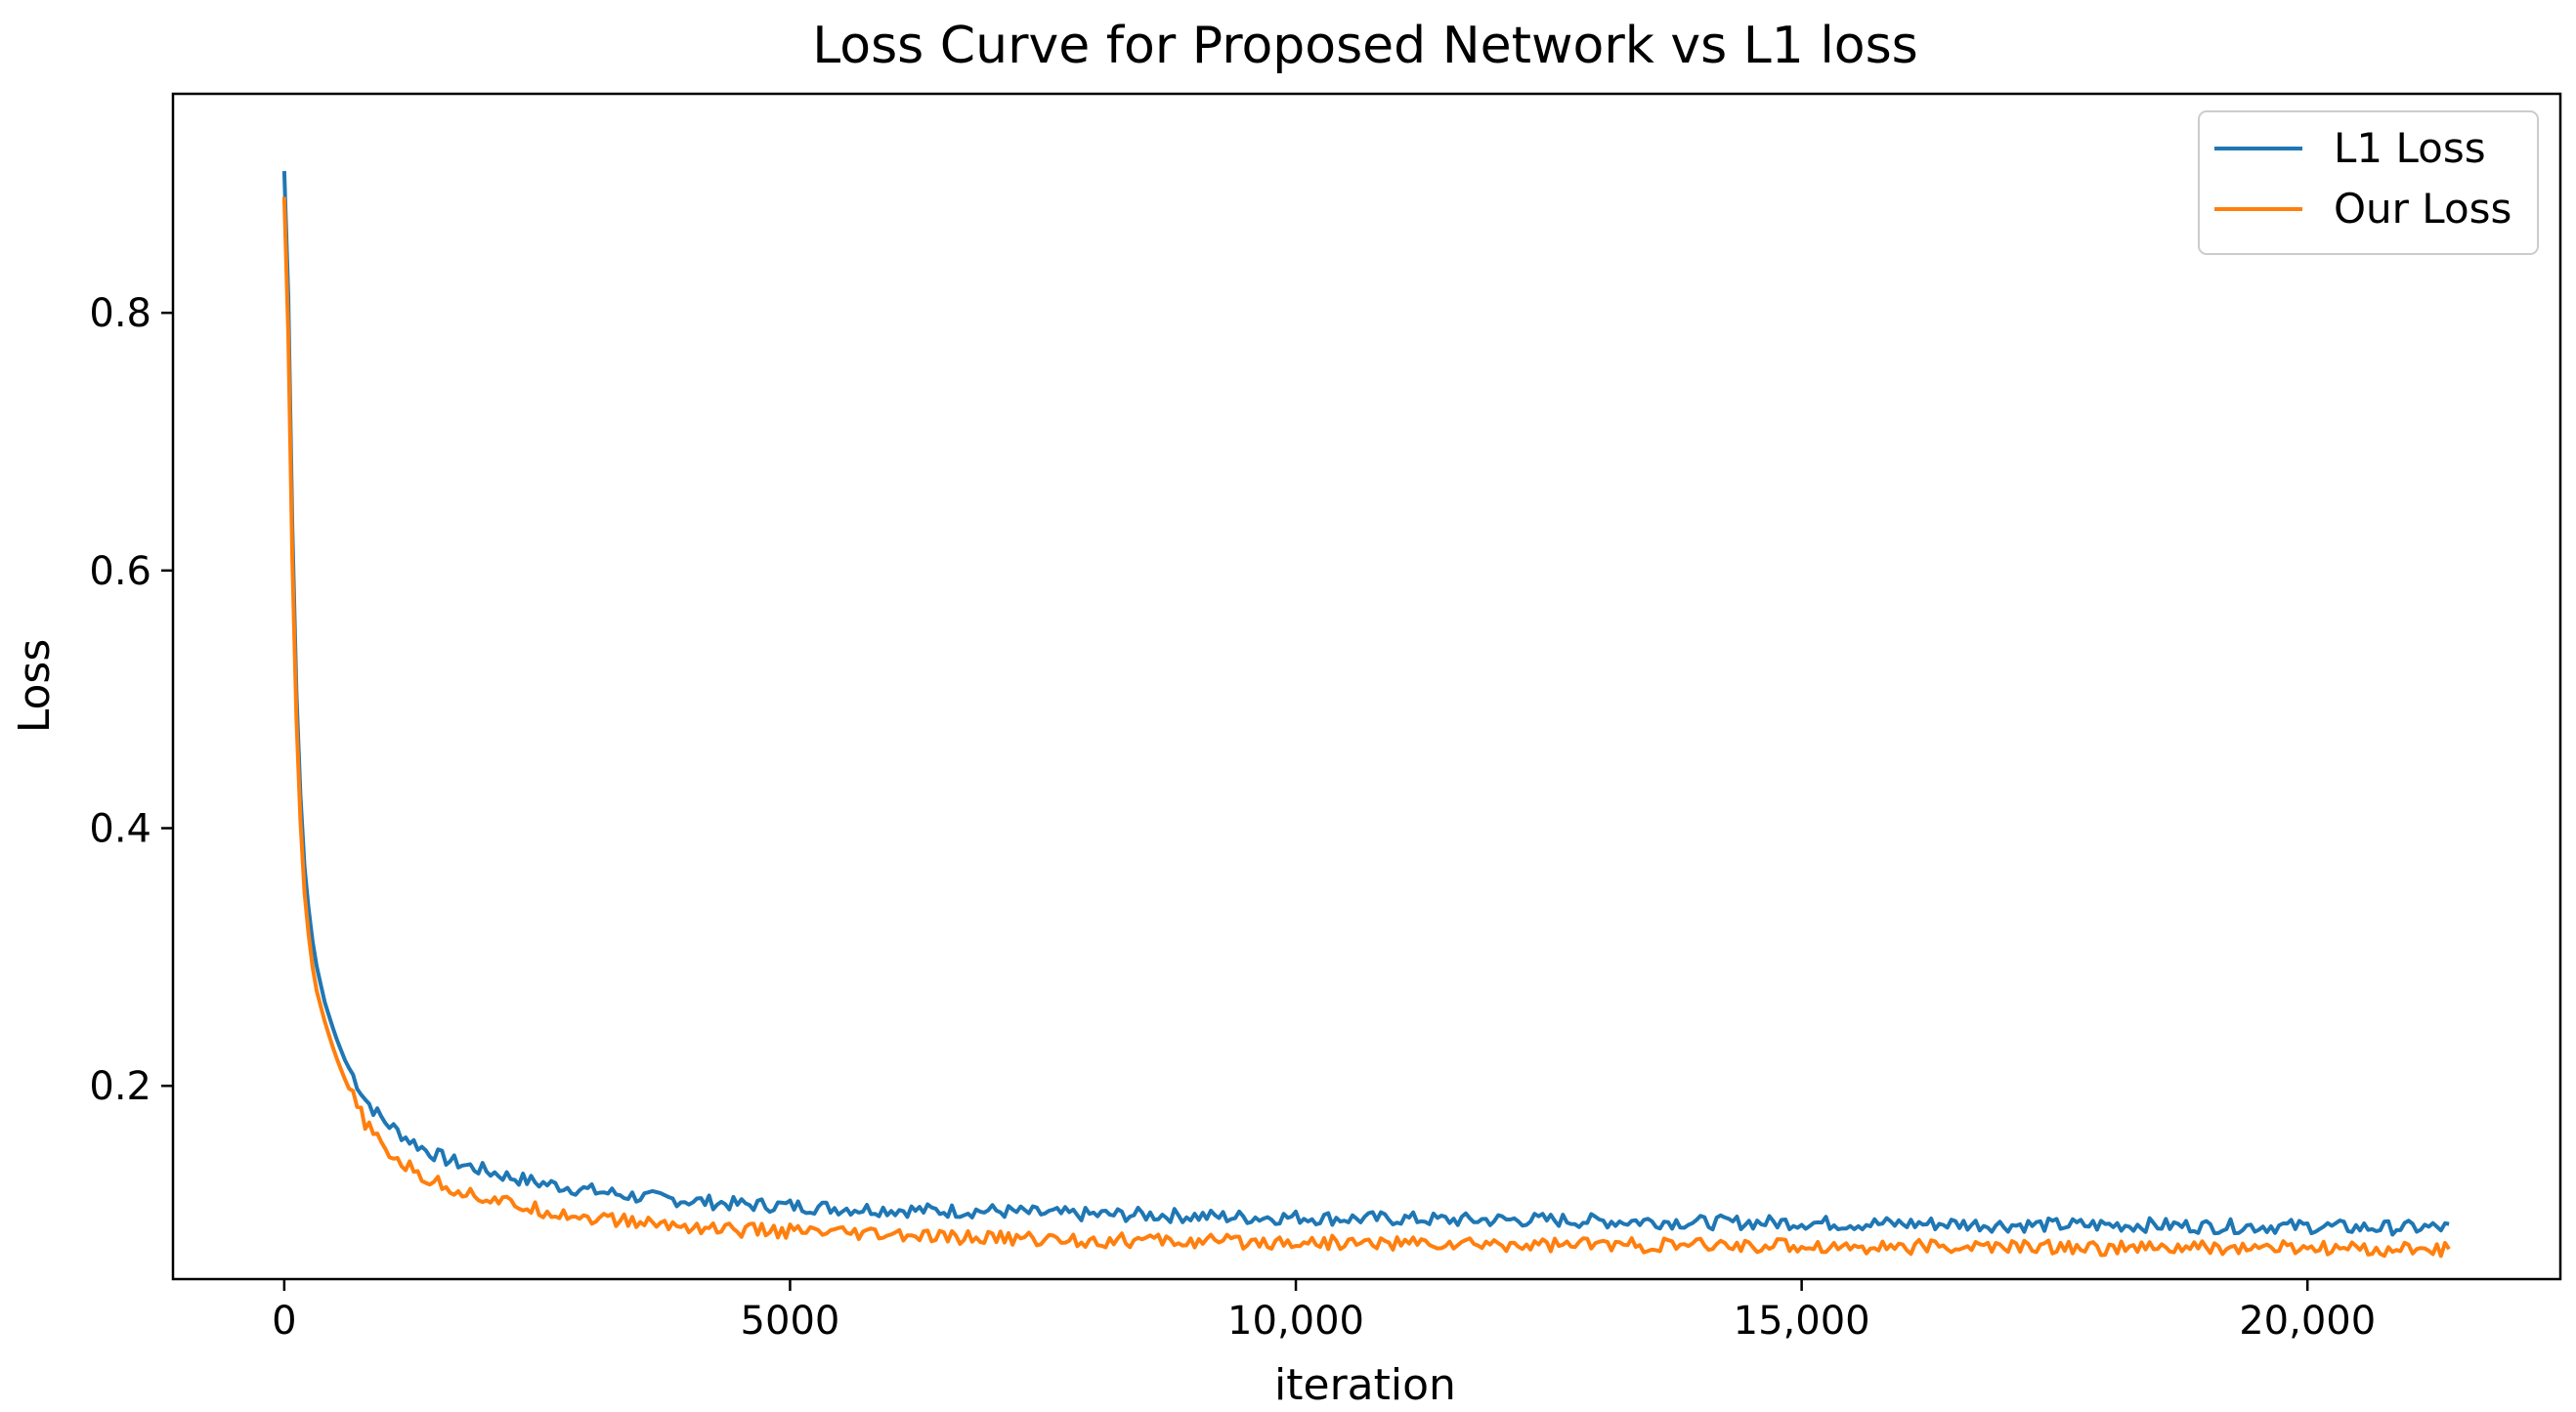 The height and width of the screenshot is (1412, 2576). What do you see at coordinates (1365, 1385) in the screenshot?
I see `x-axis-label: iteration` at bounding box center [1365, 1385].